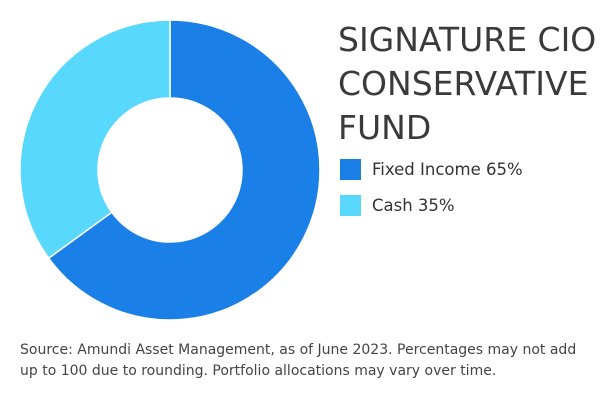 This screenshot has height=400, width=600. I want to click on legend-item-cash: Cash 35%, so click(431, 205).